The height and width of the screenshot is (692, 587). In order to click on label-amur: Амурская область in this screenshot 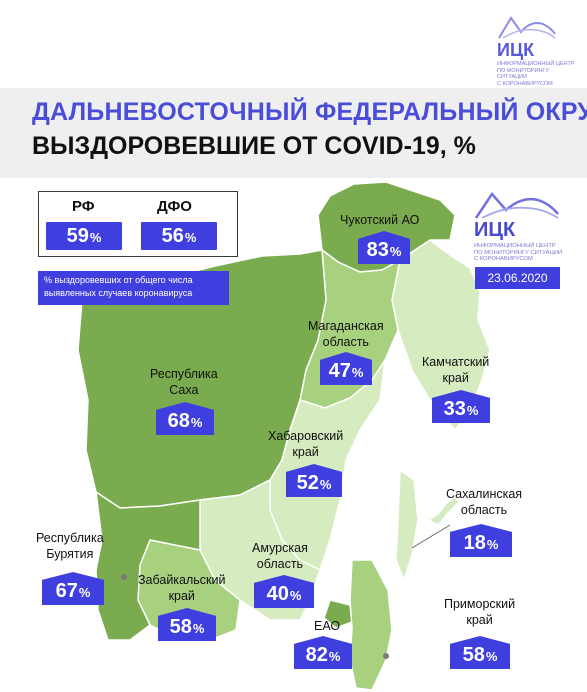, I will do `click(280, 556)`.